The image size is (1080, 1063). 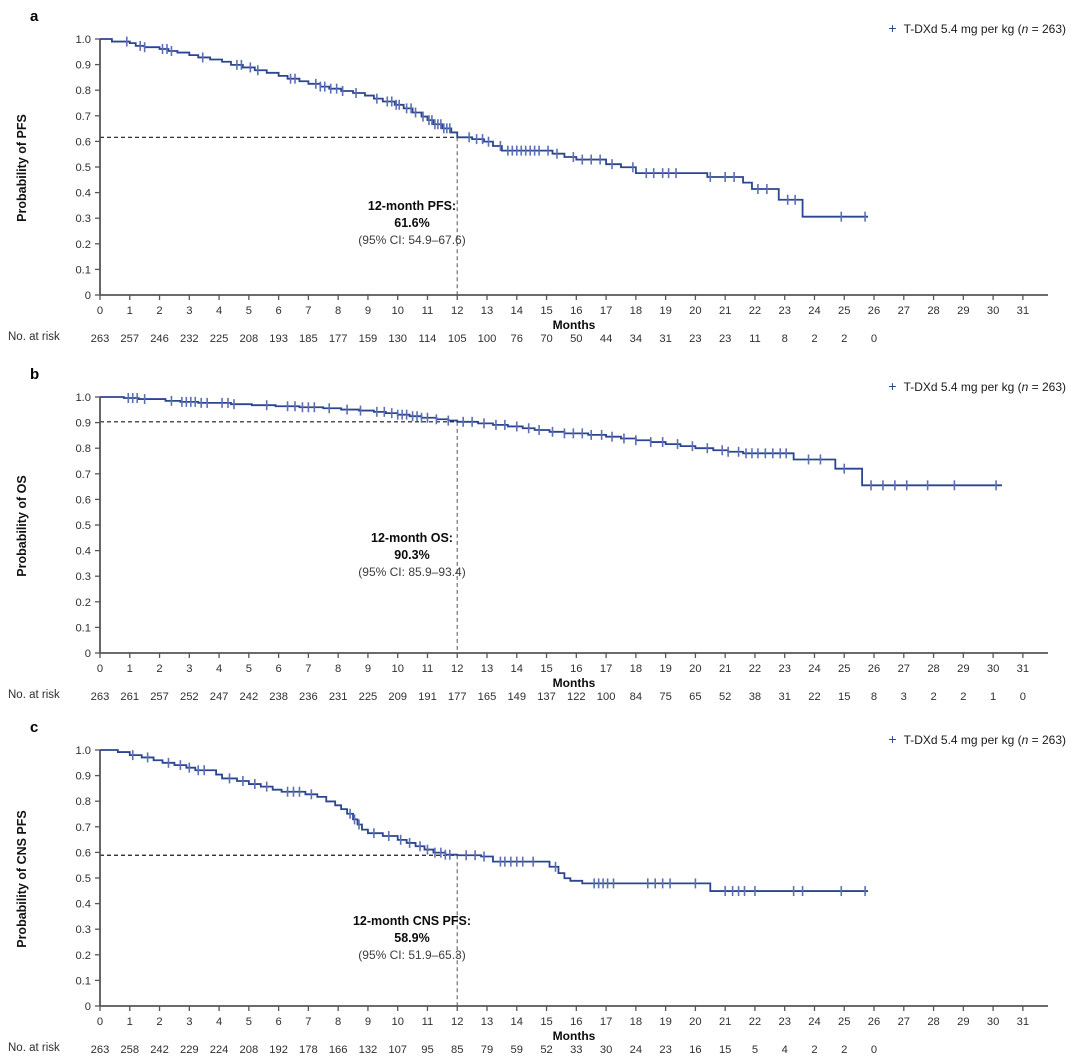 What do you see at coordinates (576, 697) in the screenshot?
I see `risk-count: 122` at bounding box center [576, 697].